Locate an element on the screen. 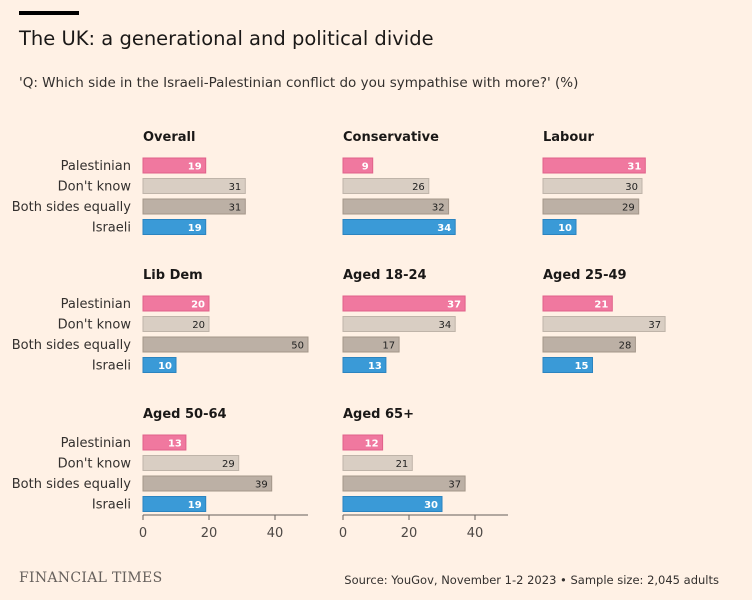  bar-aged-50-64-don-t-know is located at coordinates (191, 463).